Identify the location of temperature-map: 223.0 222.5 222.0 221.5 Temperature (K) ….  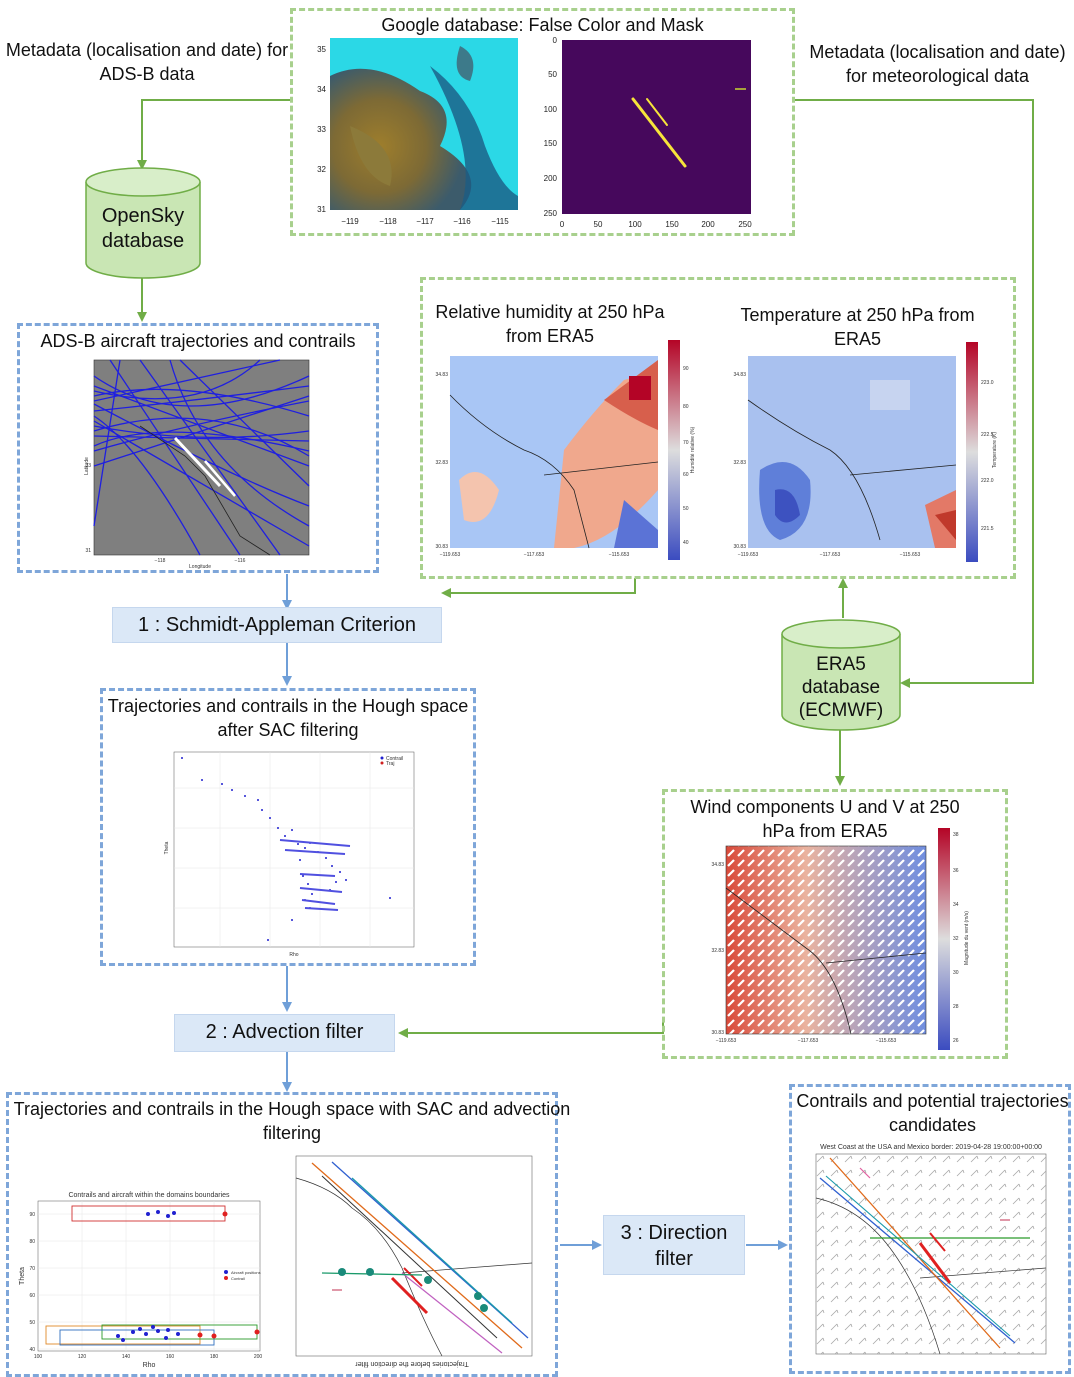
(865, 452).